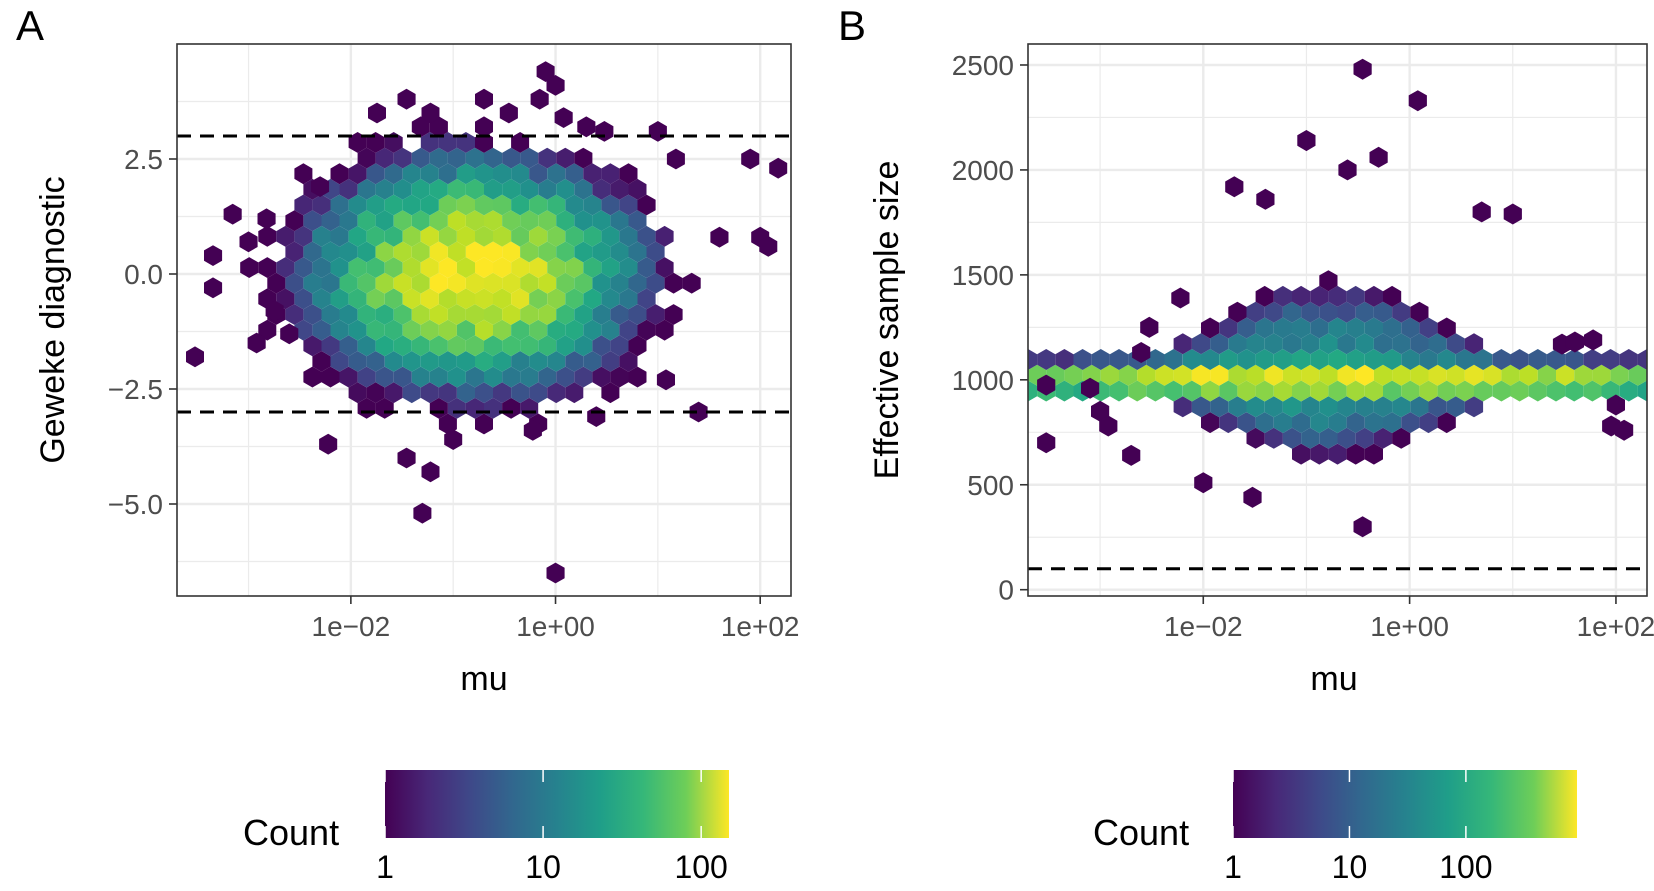  What do you see at coordinates (385, 867) in the screenshot?
I see `legend-tick-label: 1` at bounding box center [385, 867].